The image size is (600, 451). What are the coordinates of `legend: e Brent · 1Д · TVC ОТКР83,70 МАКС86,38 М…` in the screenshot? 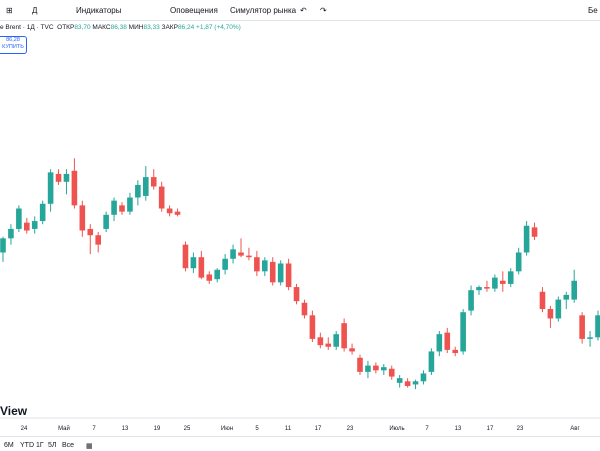 It's located at (120, 27).